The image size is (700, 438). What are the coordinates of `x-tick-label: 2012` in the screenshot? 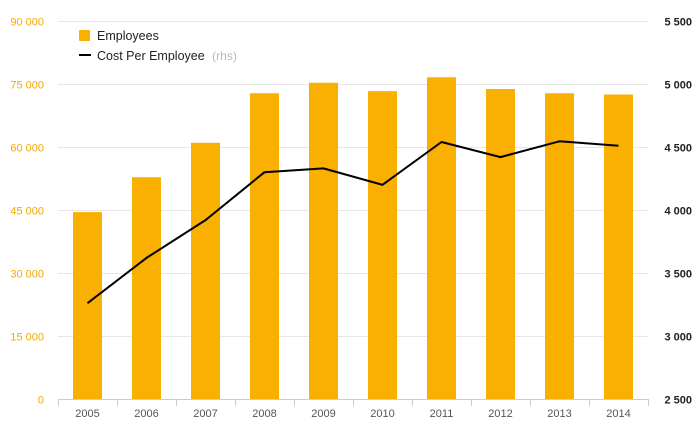 It's located at (500, 414).